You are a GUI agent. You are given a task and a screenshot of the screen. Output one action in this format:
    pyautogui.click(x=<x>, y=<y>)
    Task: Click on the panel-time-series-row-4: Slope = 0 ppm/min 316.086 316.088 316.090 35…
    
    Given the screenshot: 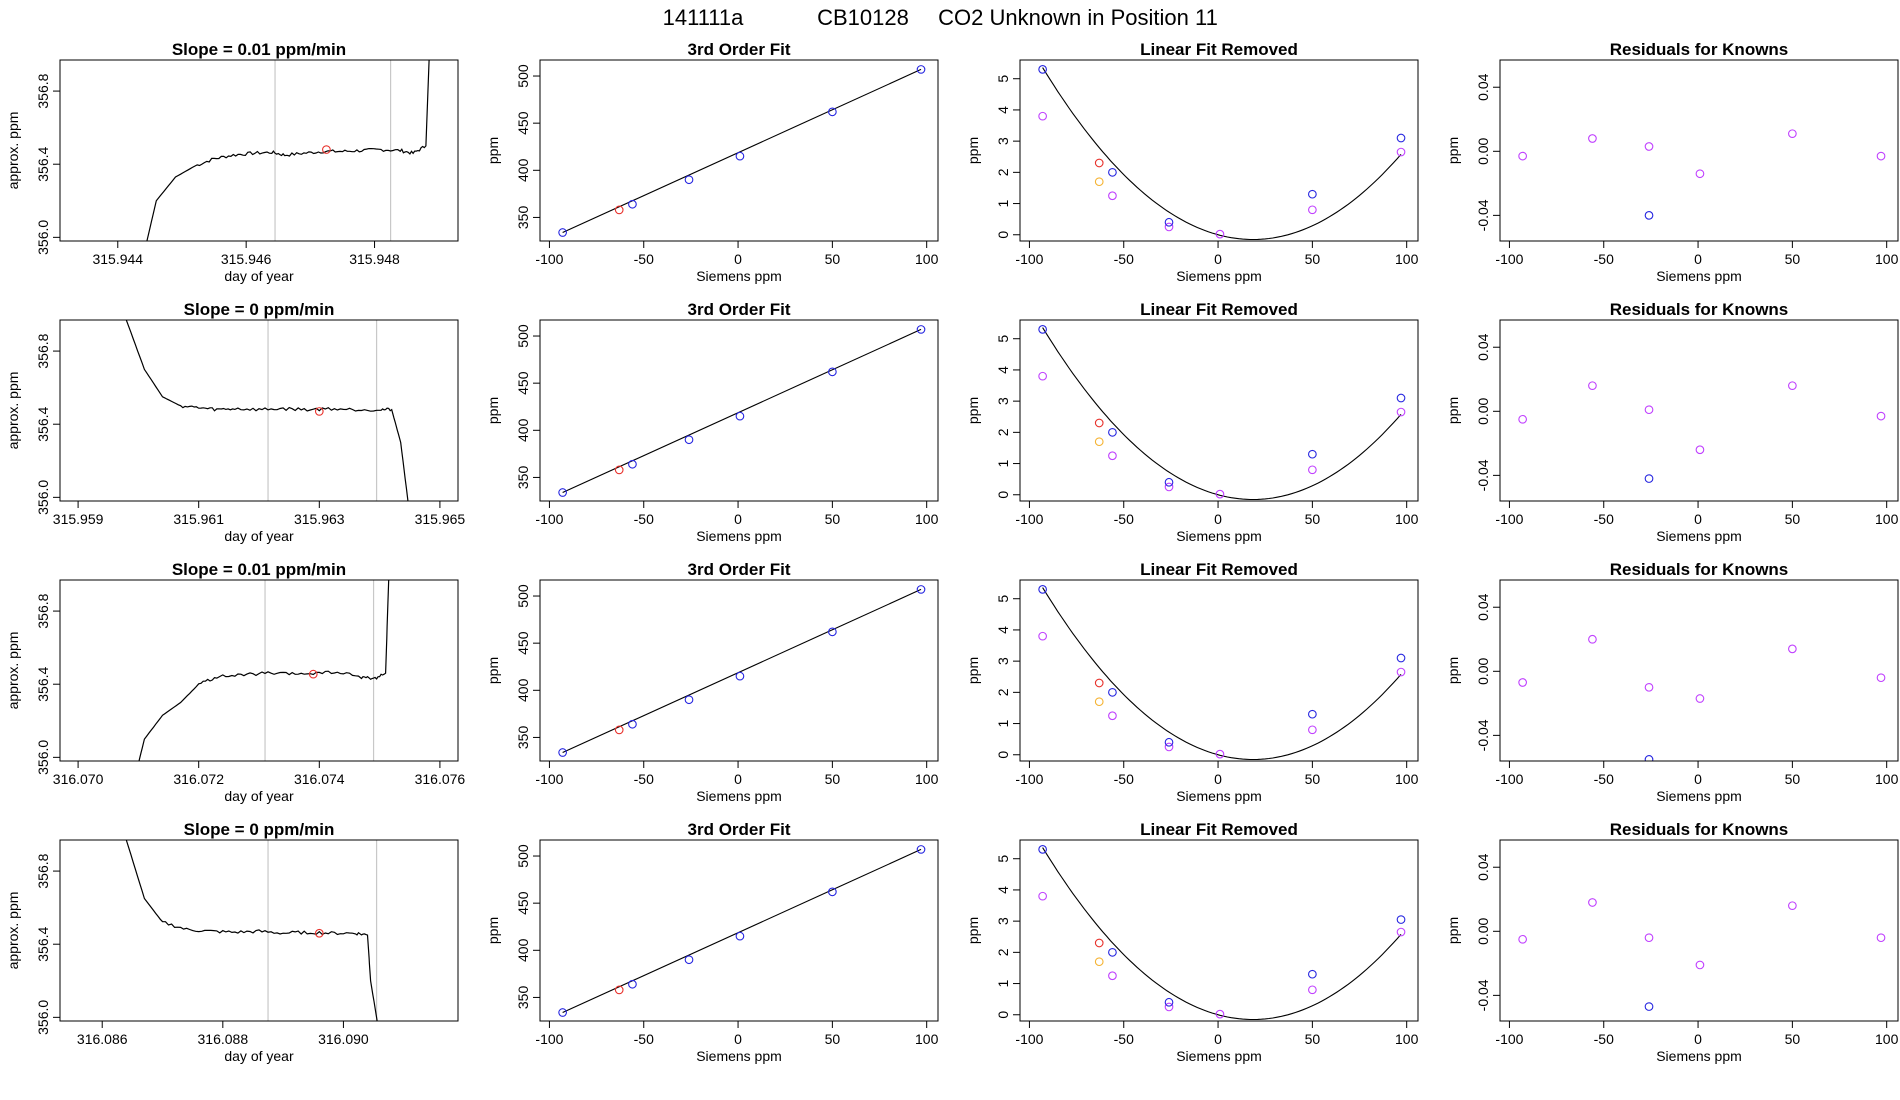 What is the action you would take?
    pyautogui.click(x=232, y=942)
    